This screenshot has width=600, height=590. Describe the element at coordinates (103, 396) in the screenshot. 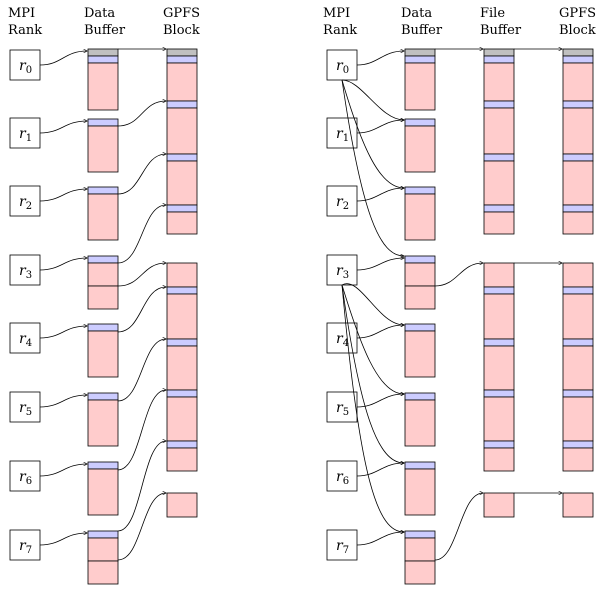

I see `left-buffer-5-header` at that location.